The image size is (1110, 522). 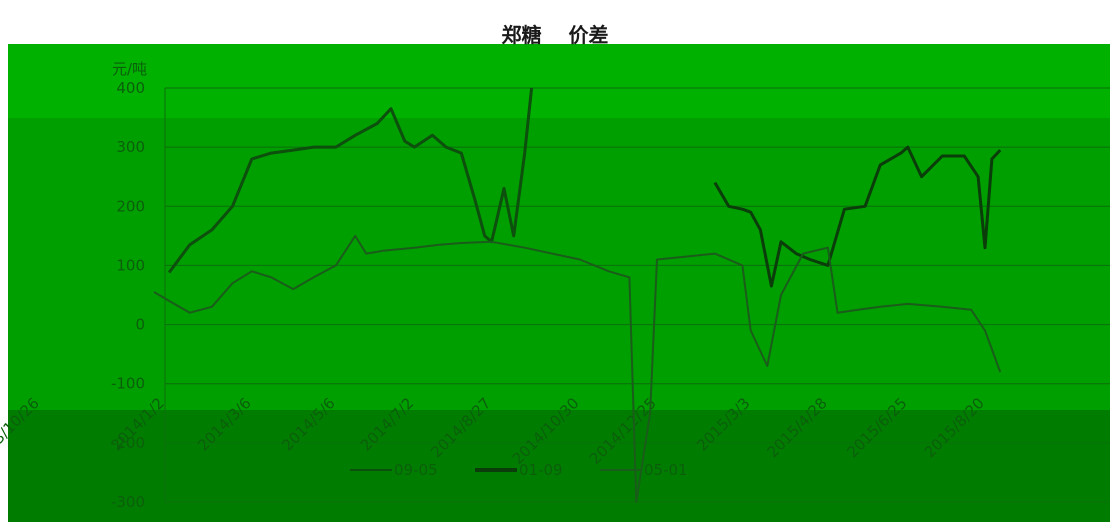 I want to click on chart-title: 郑糖 价差, so click(x=555, y=35).